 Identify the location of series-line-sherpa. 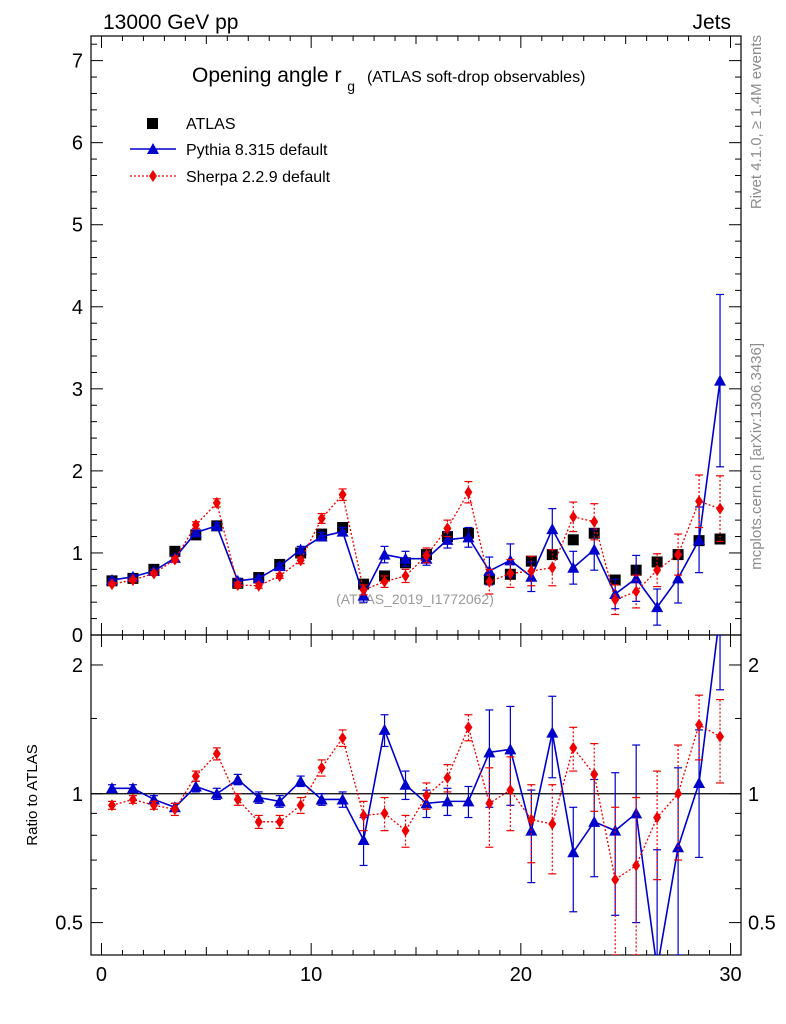
(416, 802).